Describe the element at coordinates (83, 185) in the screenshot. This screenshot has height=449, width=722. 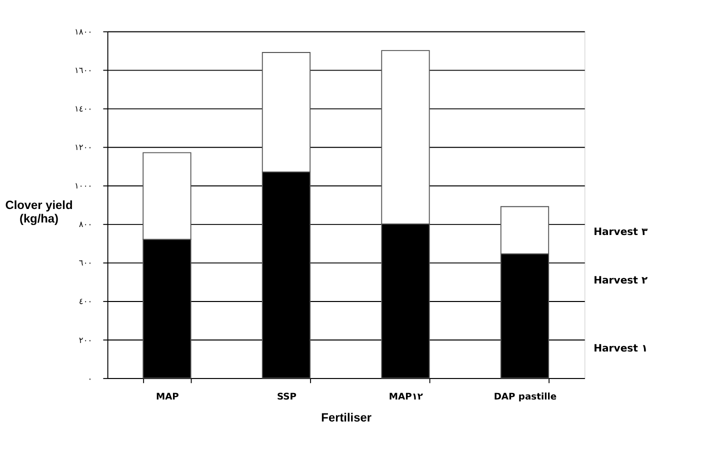
I see `y-tick-label: ١٠٠٠` at that location.